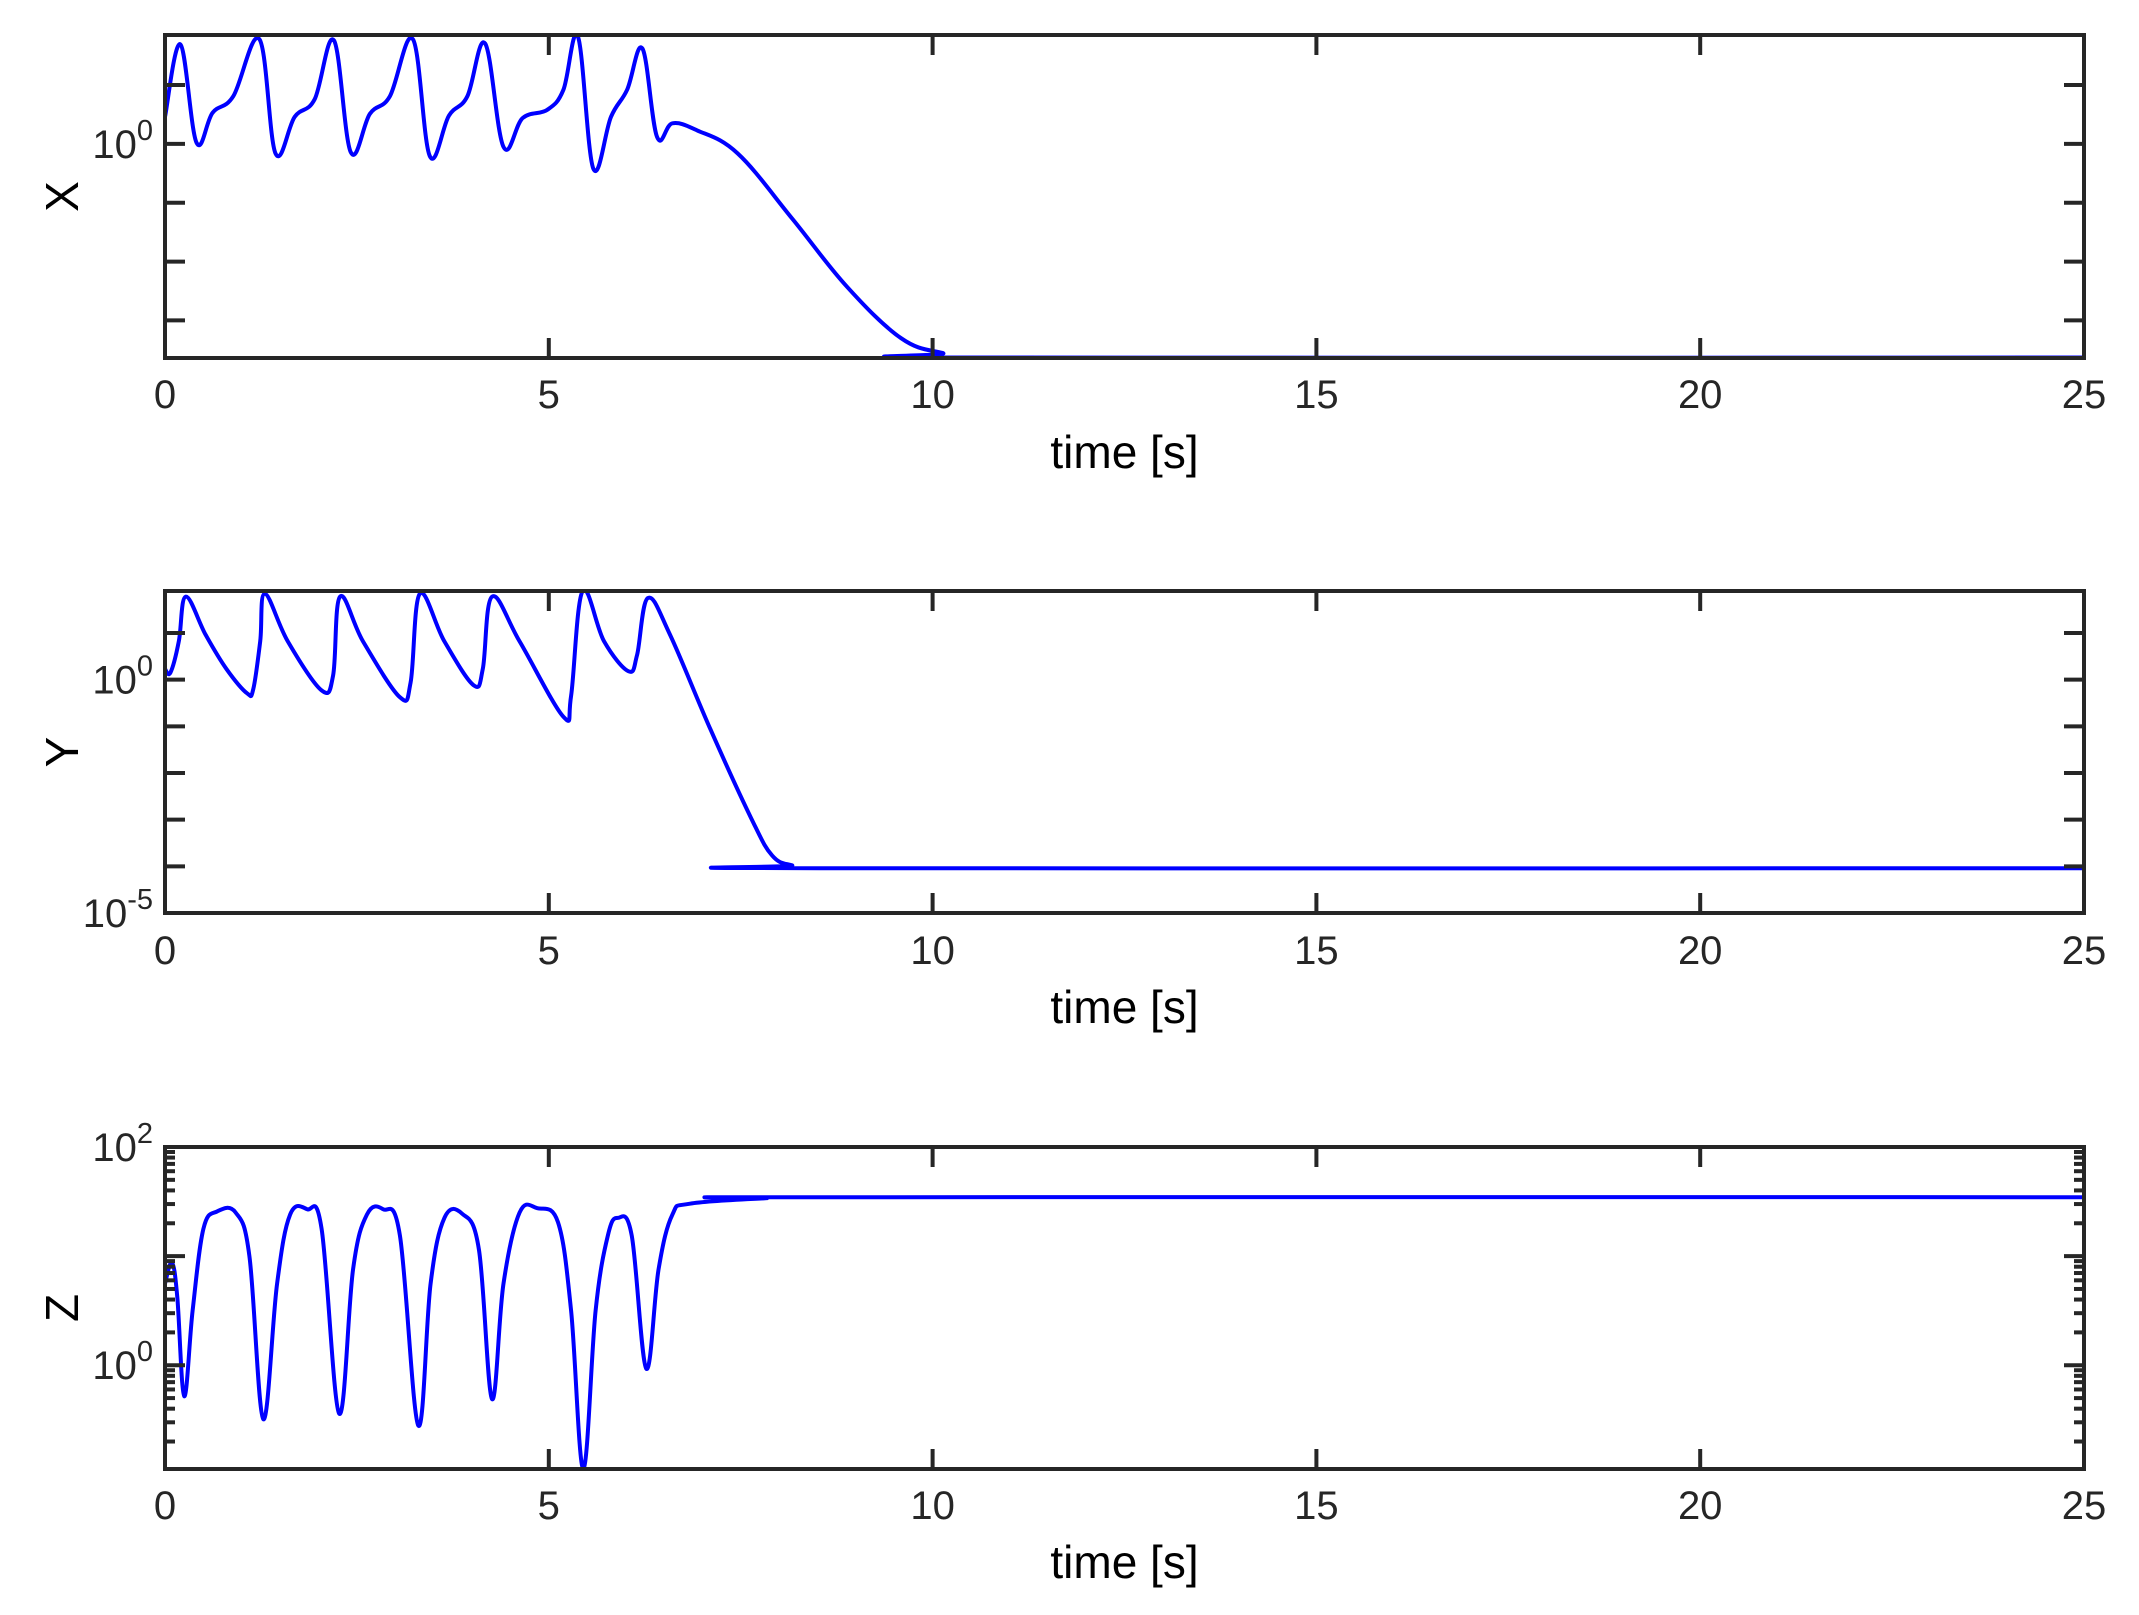 The height and width of the screenshot is (1615, 2139). I want to click on y-axis-label: X, so click(62, 196).